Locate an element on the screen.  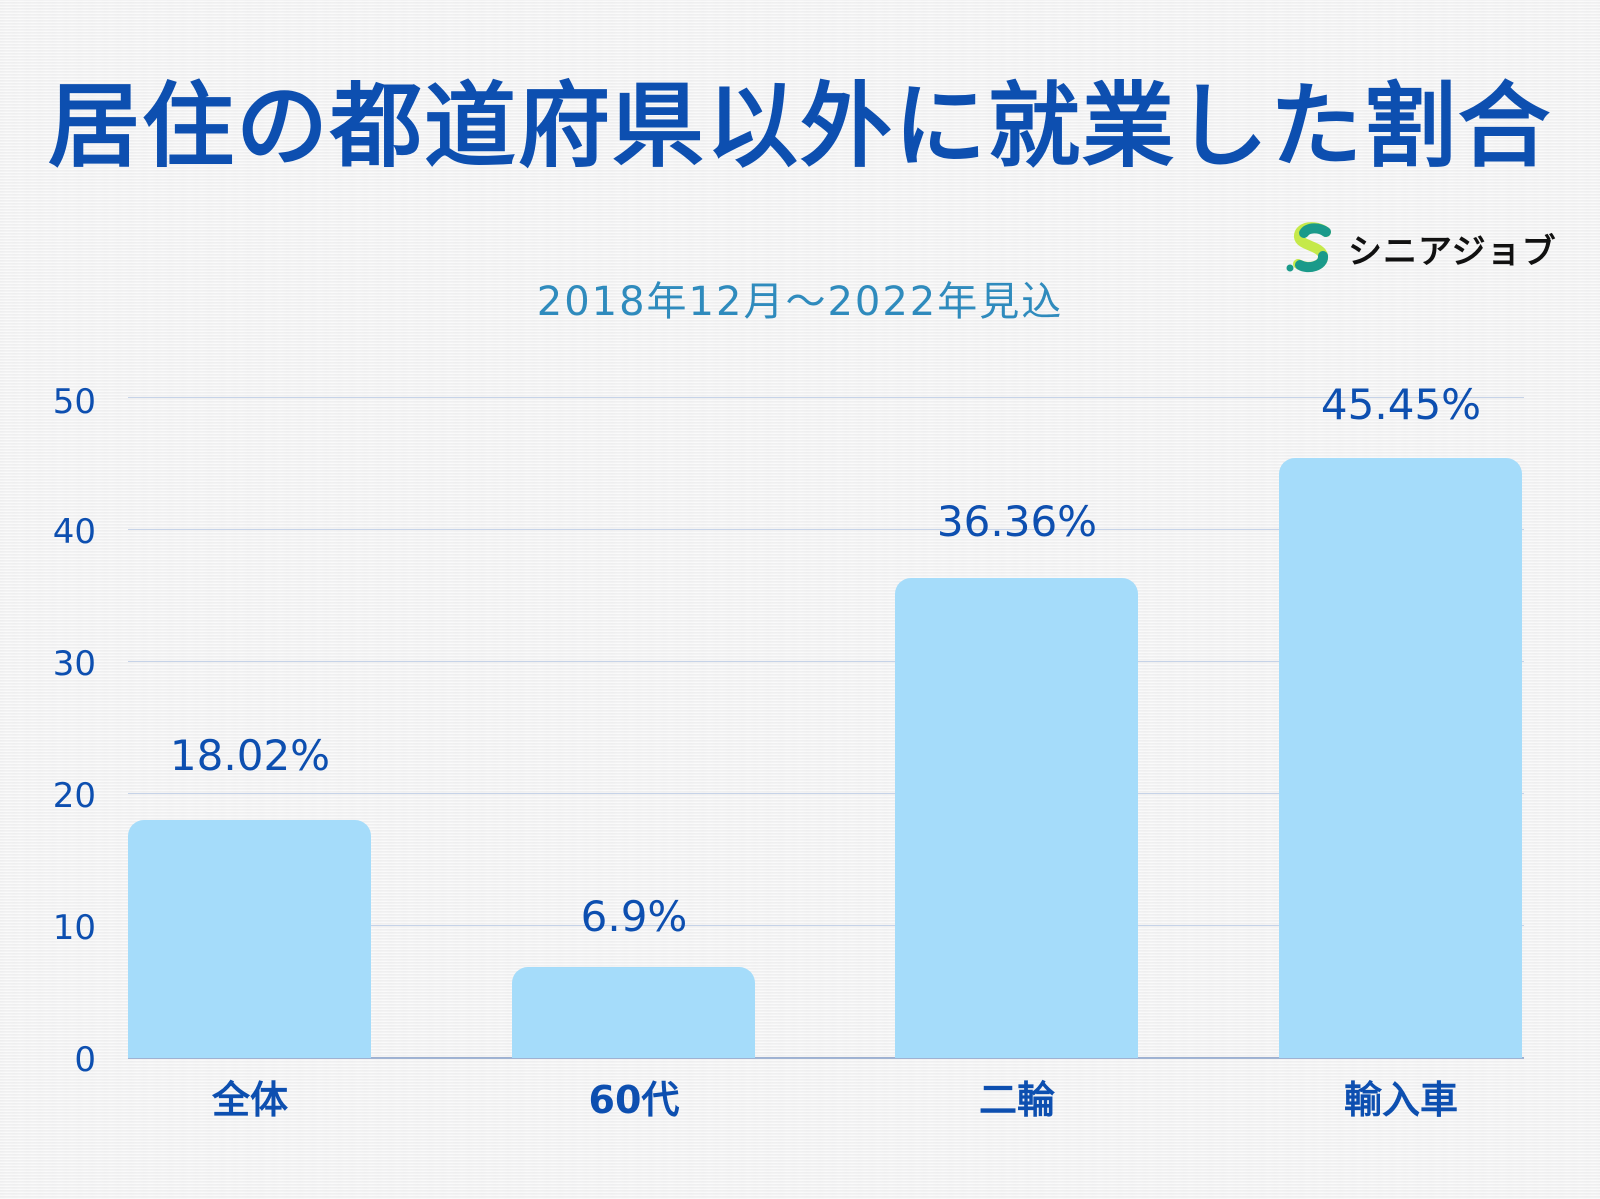
x-axis-baseline is located at coordinates (826, 1058).